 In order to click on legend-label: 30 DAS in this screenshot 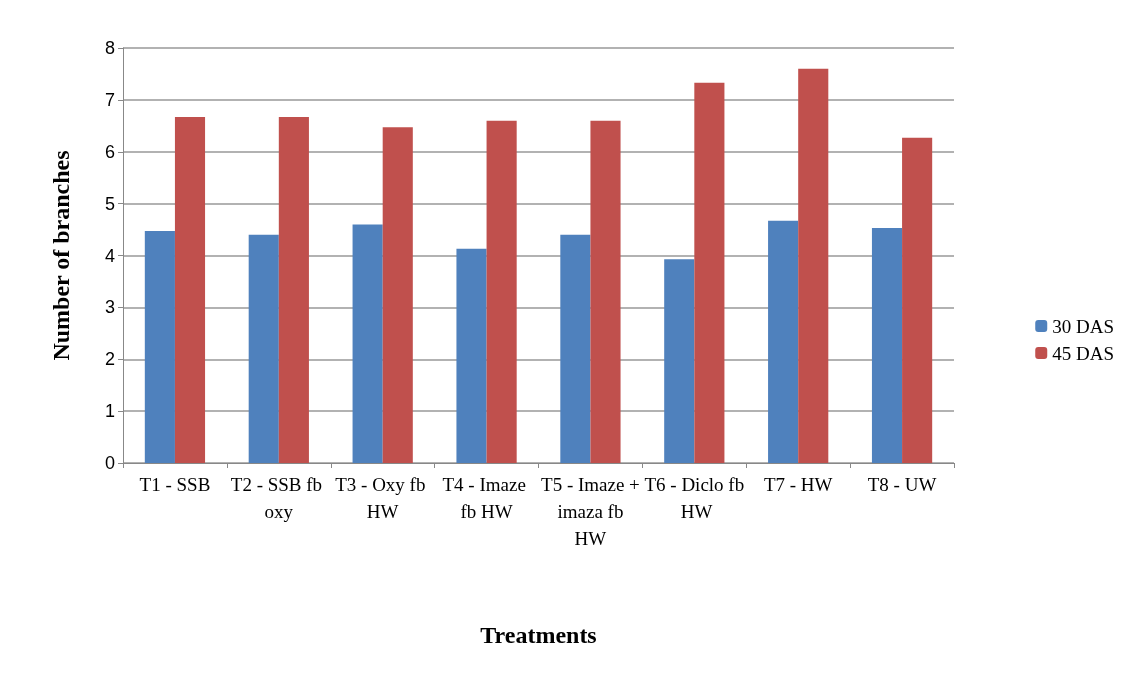, I will do `click(1083, 326)`.